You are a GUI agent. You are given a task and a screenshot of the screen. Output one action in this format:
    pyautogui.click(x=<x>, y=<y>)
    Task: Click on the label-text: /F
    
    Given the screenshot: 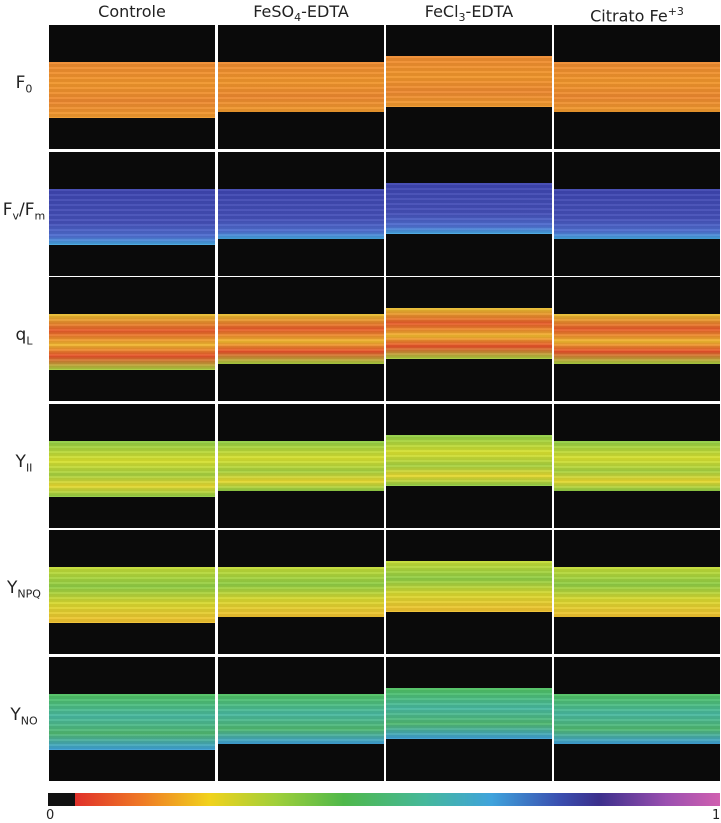 What is the action you would take?
    pyautogui.click(x=27, y=210)
    